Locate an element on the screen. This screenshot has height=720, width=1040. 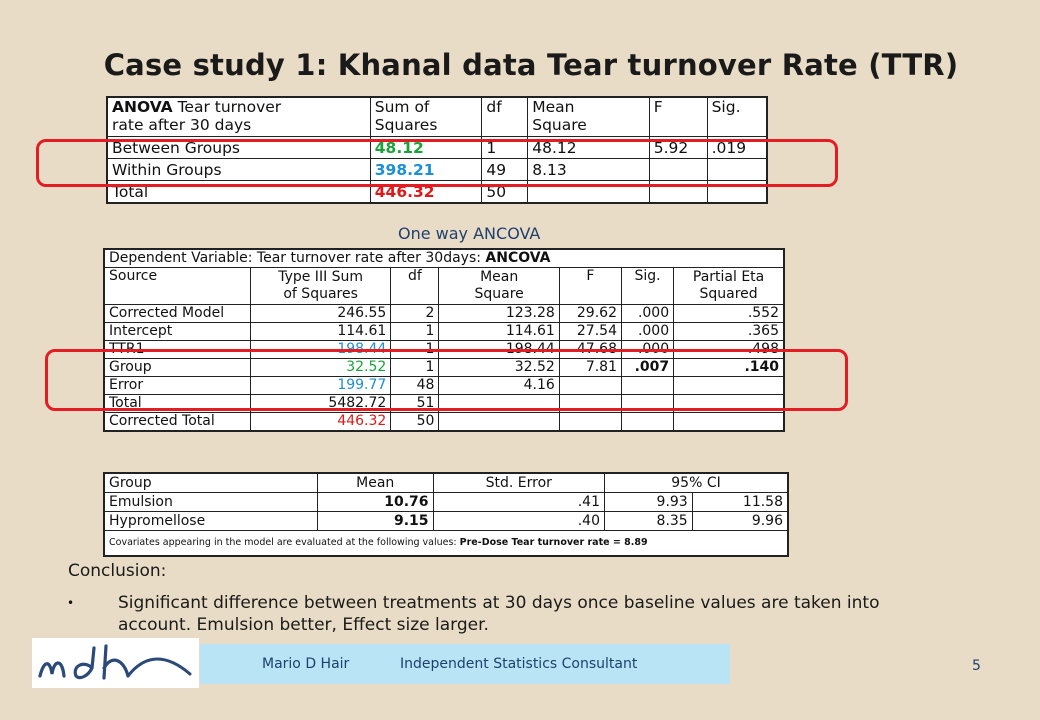
mean-value: 10.76 is located at coordinates (375, 502).